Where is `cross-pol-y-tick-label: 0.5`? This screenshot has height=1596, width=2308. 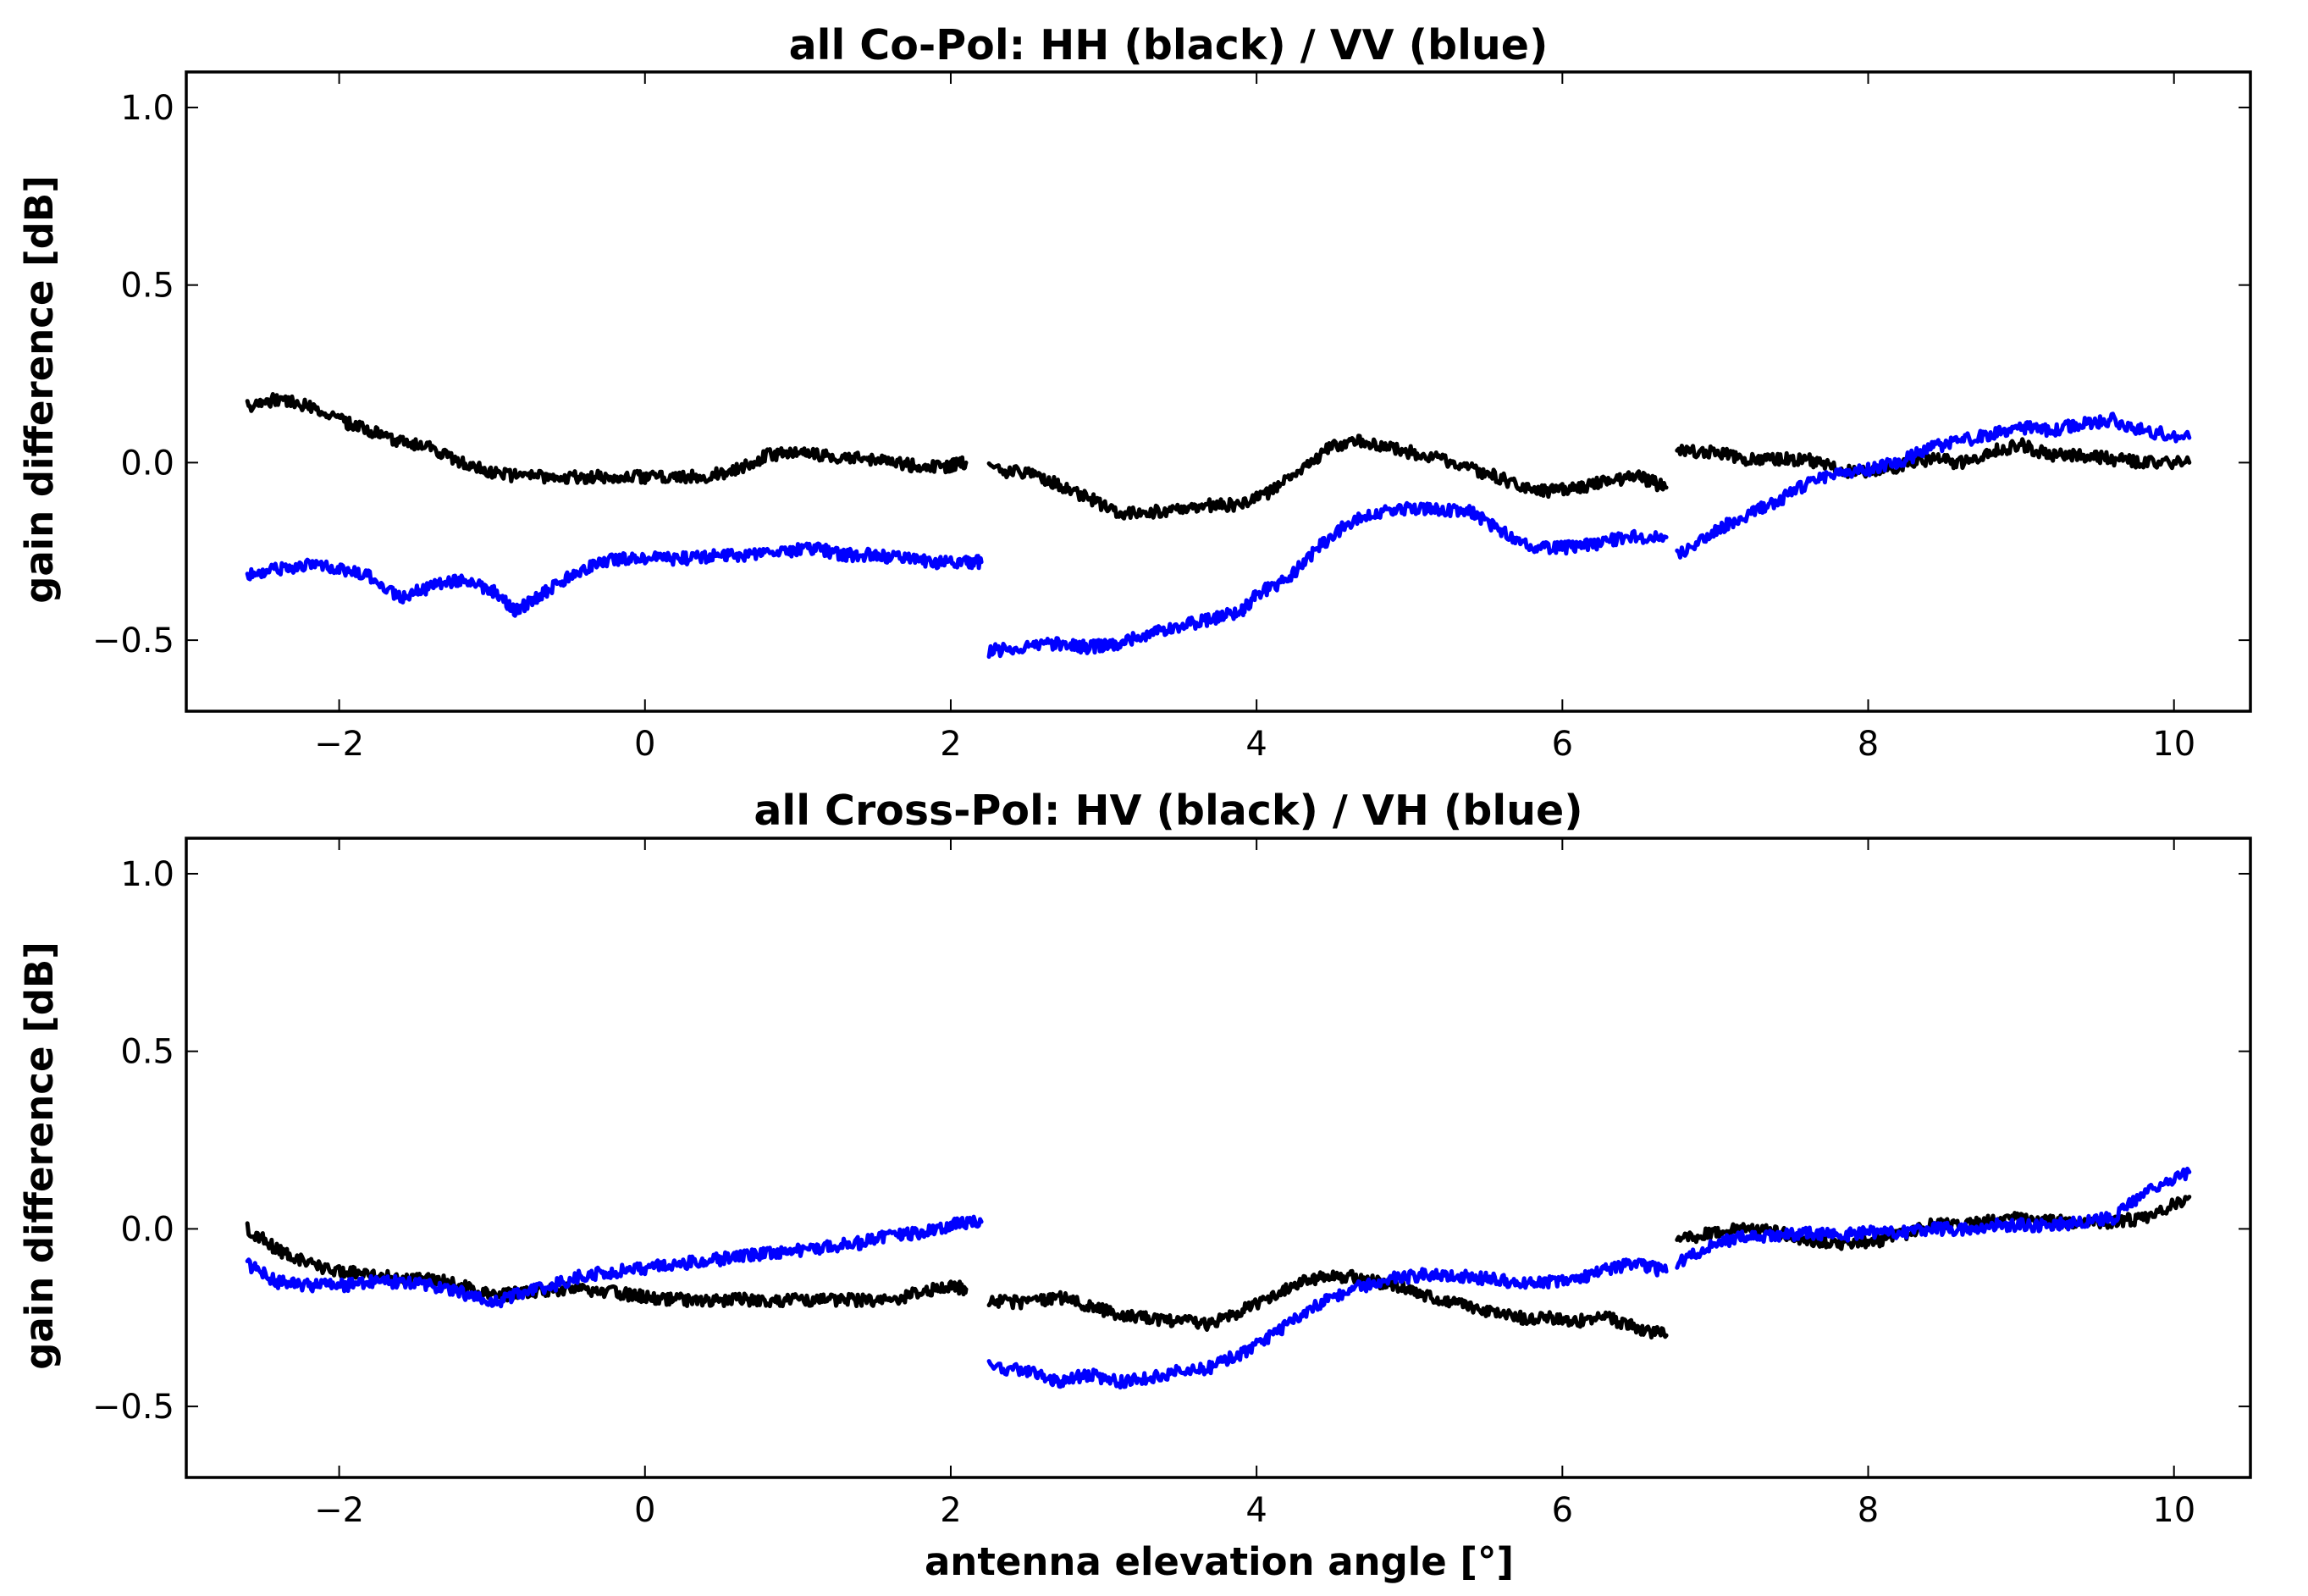
cross-pol-y-tick-label: 0.5 is located at coordinates (147, 1052).